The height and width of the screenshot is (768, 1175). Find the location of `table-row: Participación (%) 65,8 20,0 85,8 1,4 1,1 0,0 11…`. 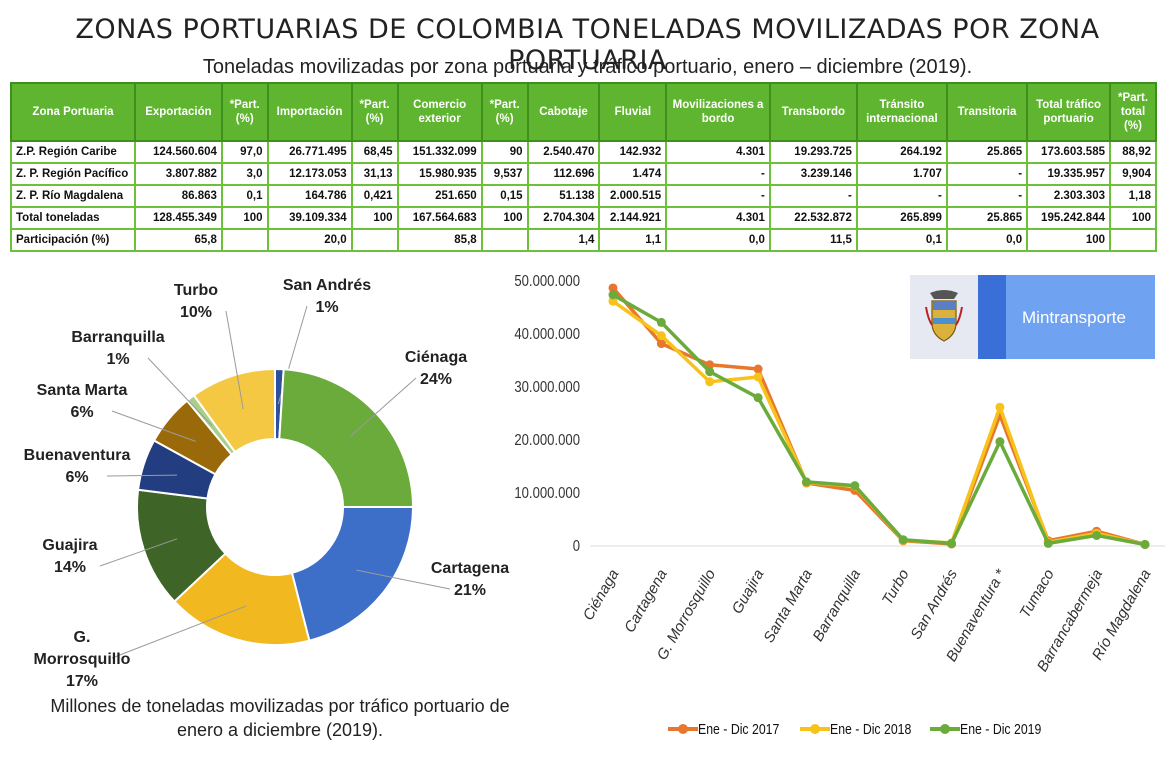

table-row: Participación (%) 65,8 20,0 85,8 1,4 1,1 0,0 11… is located at coordinates (583, 240).